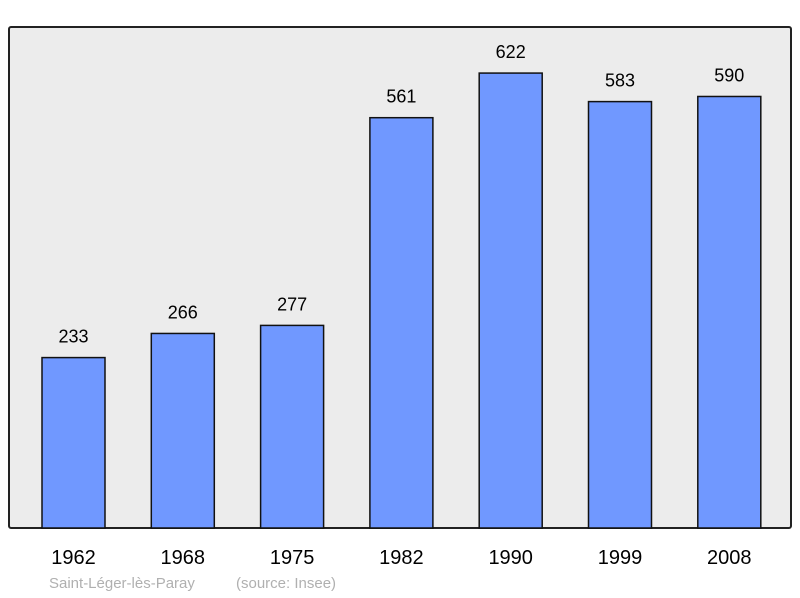  Describe the element at coordinates (510, 300) in the screenshot. I see `bar-1990` at that location.